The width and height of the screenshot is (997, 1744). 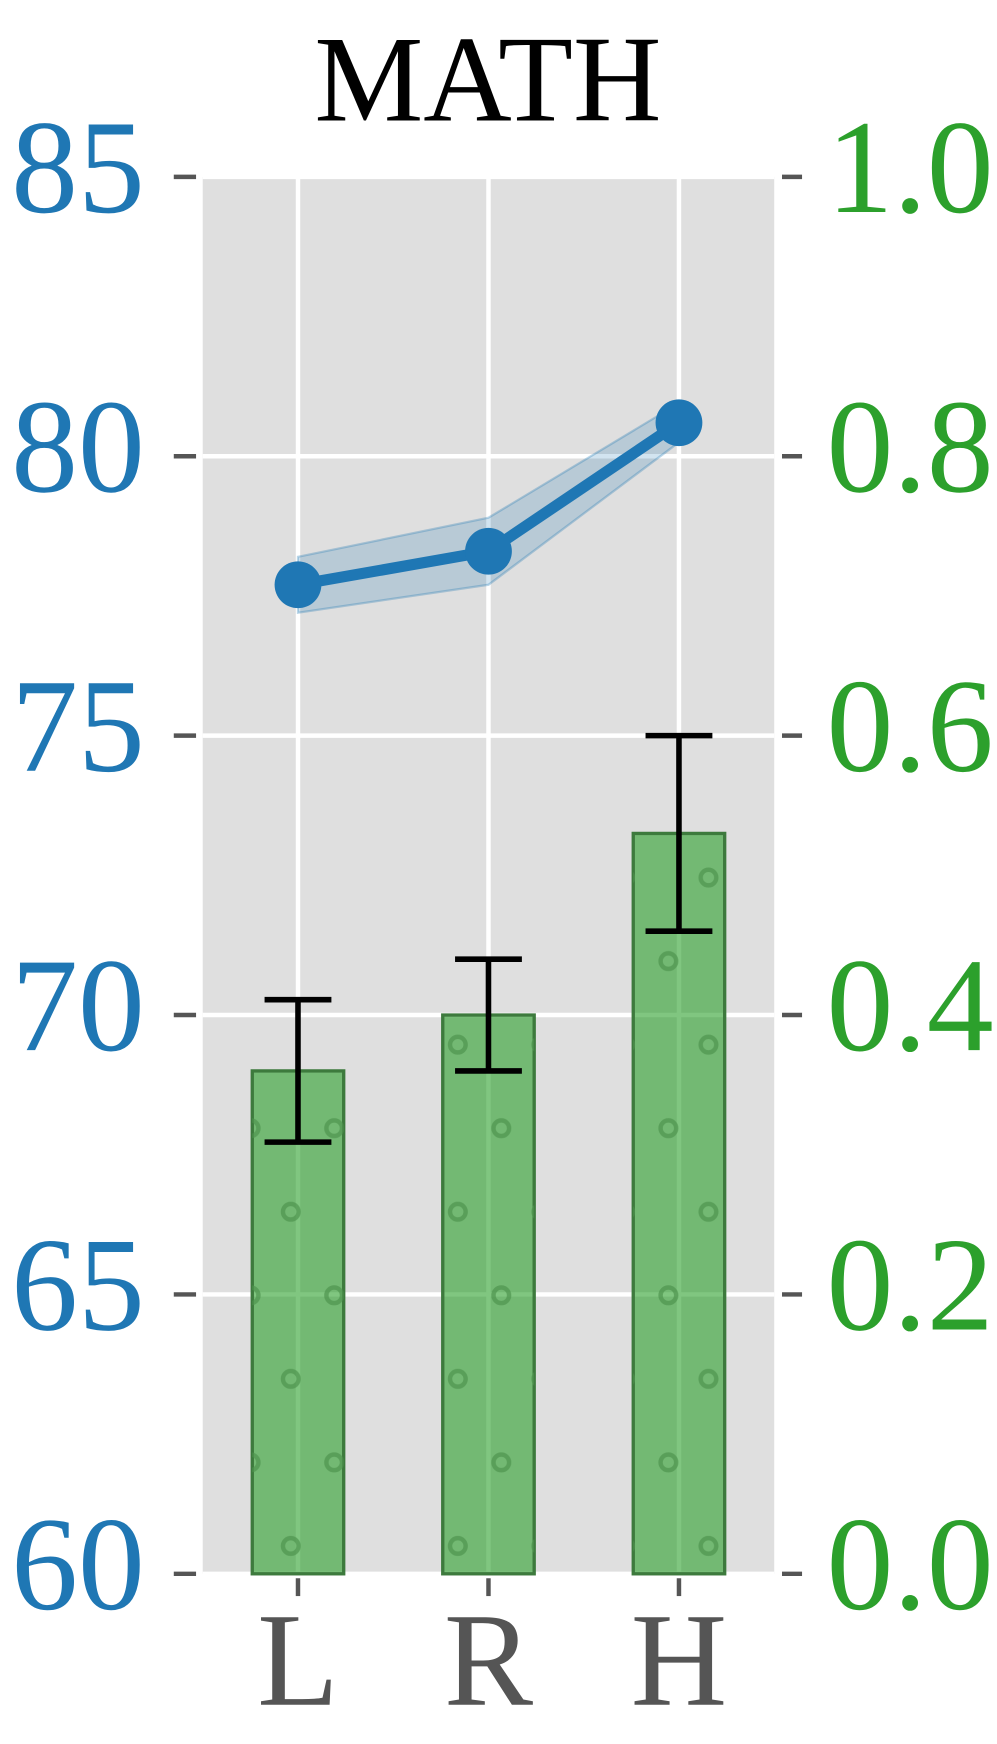 I want to click on x-tick-label: R, so click(x=488, y=1660).